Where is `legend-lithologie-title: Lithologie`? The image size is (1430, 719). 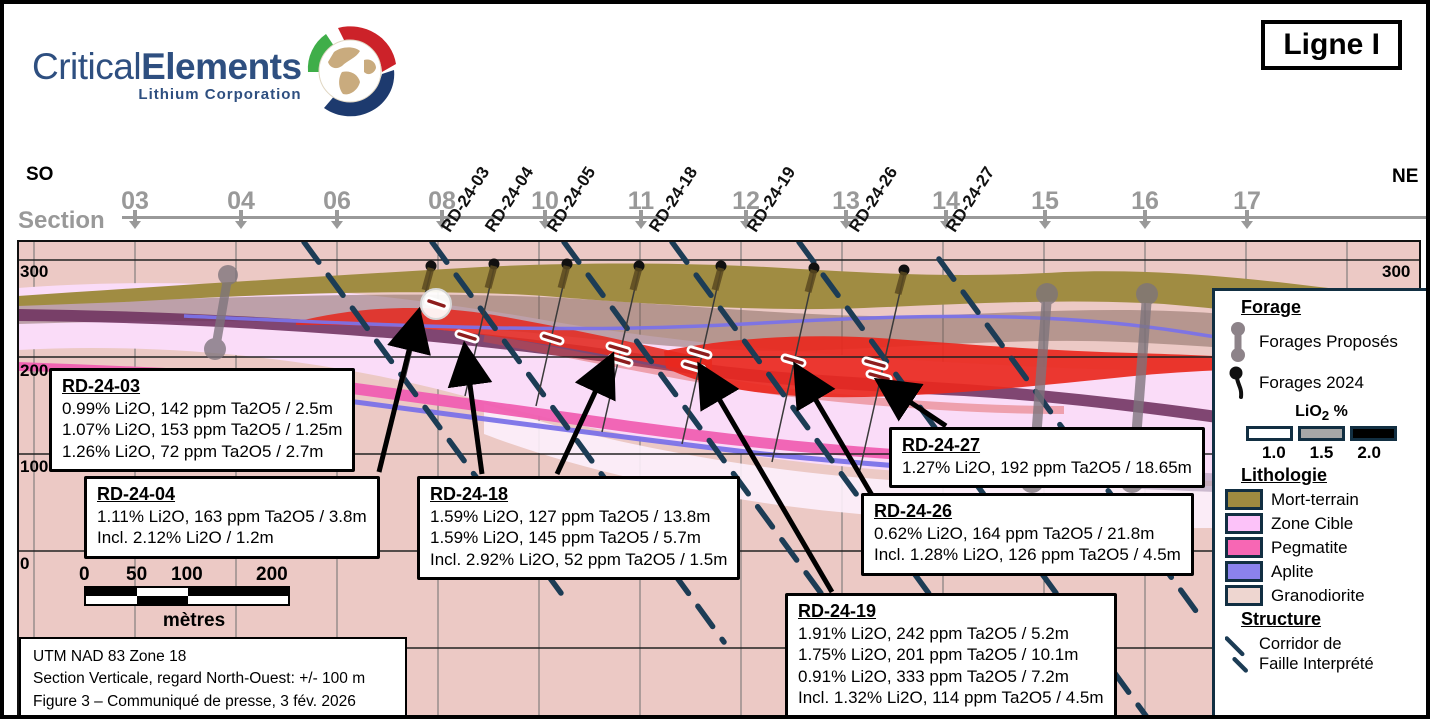 legend-lithologie-title: Lithologie is located at coordinates (1284, 475).